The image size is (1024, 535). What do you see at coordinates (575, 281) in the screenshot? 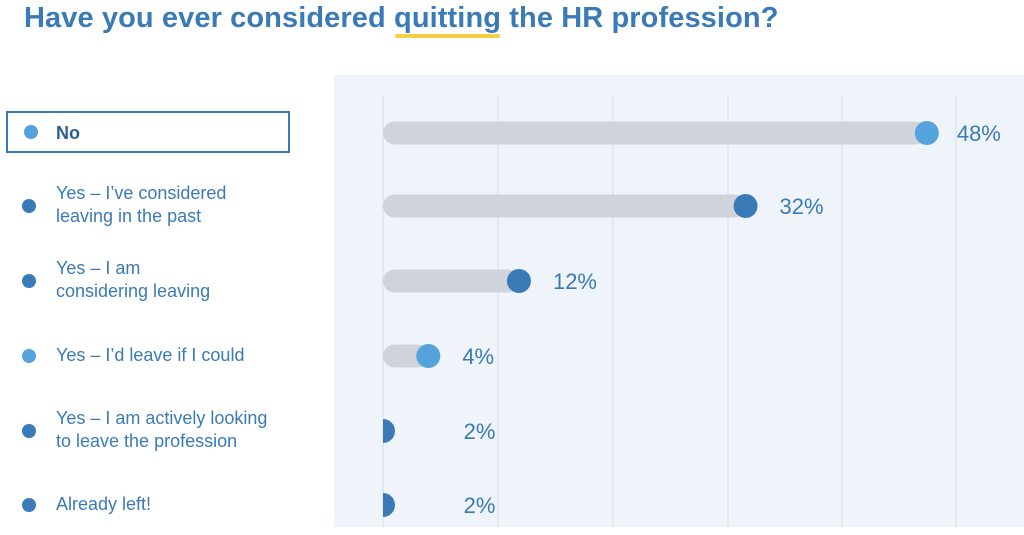
I see `data-label: 12%` at bounding box center [575, 281].